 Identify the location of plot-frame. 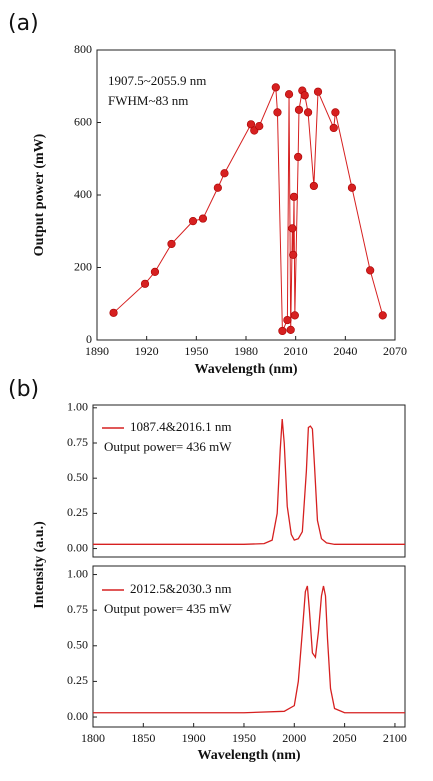
(249, 481).